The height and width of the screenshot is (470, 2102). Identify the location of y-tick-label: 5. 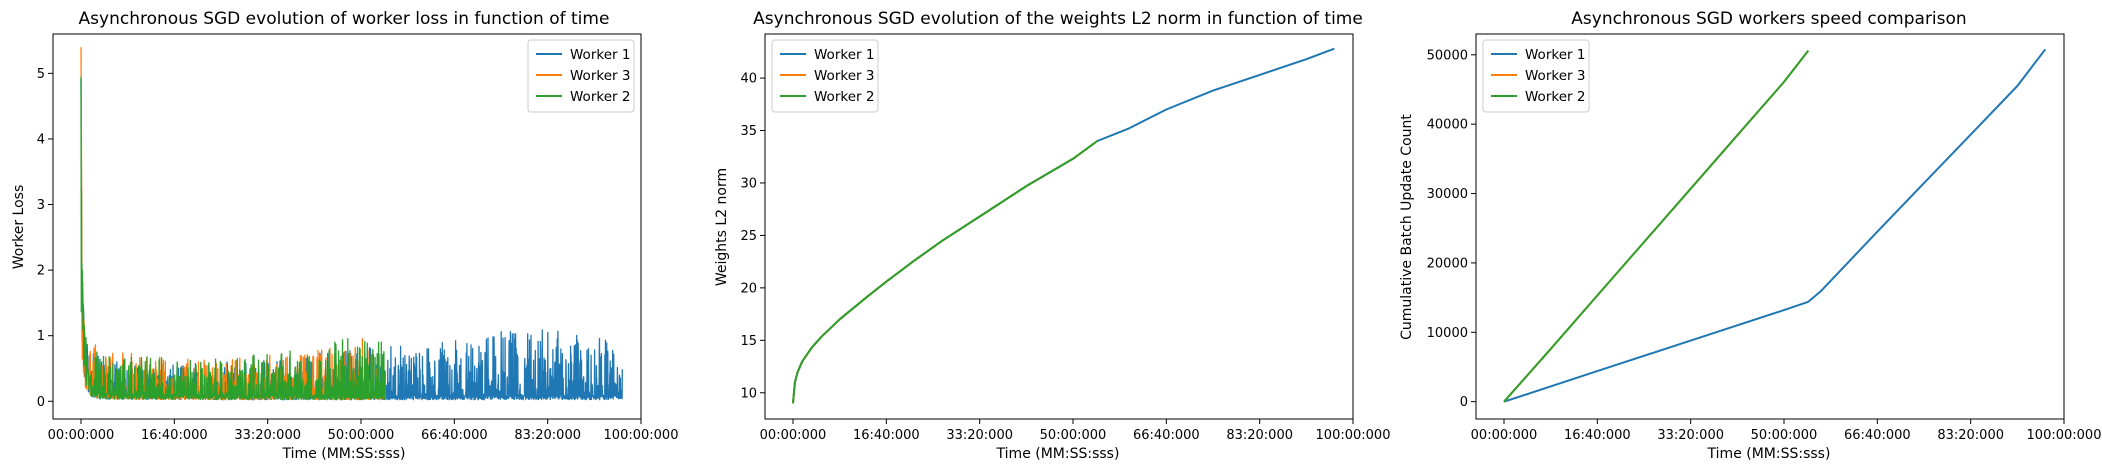
(41, 74).